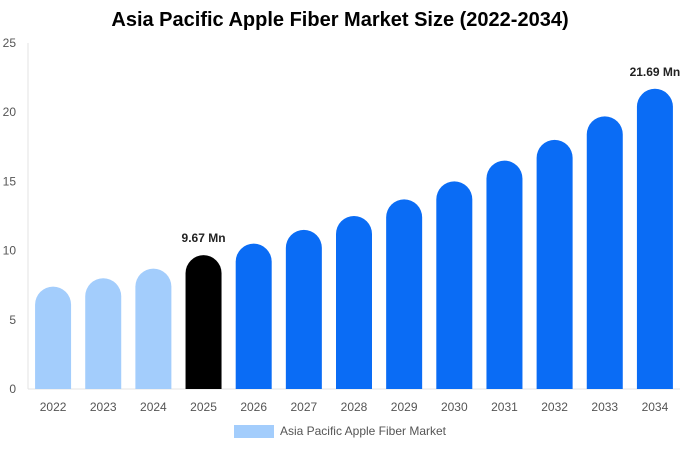  I want to click on legend: Asia Pacific Apple Fiber Market, so click(340, 431).